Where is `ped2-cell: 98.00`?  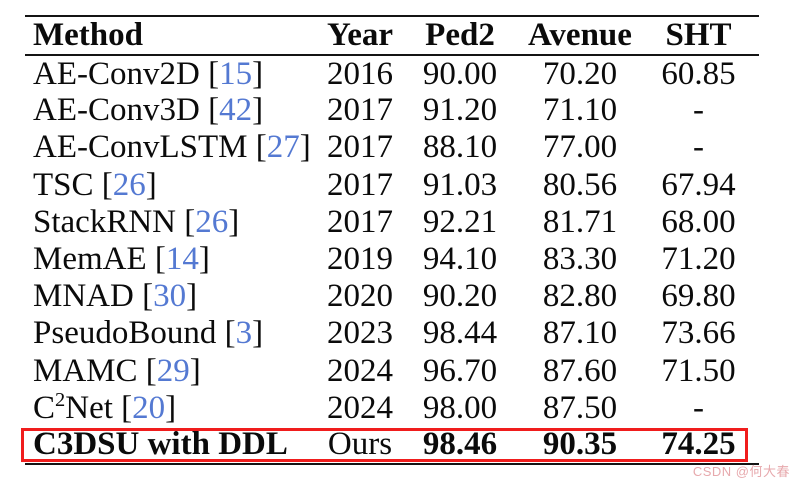
ped2-cell: 98.00 is located at coordinates (460, 407).